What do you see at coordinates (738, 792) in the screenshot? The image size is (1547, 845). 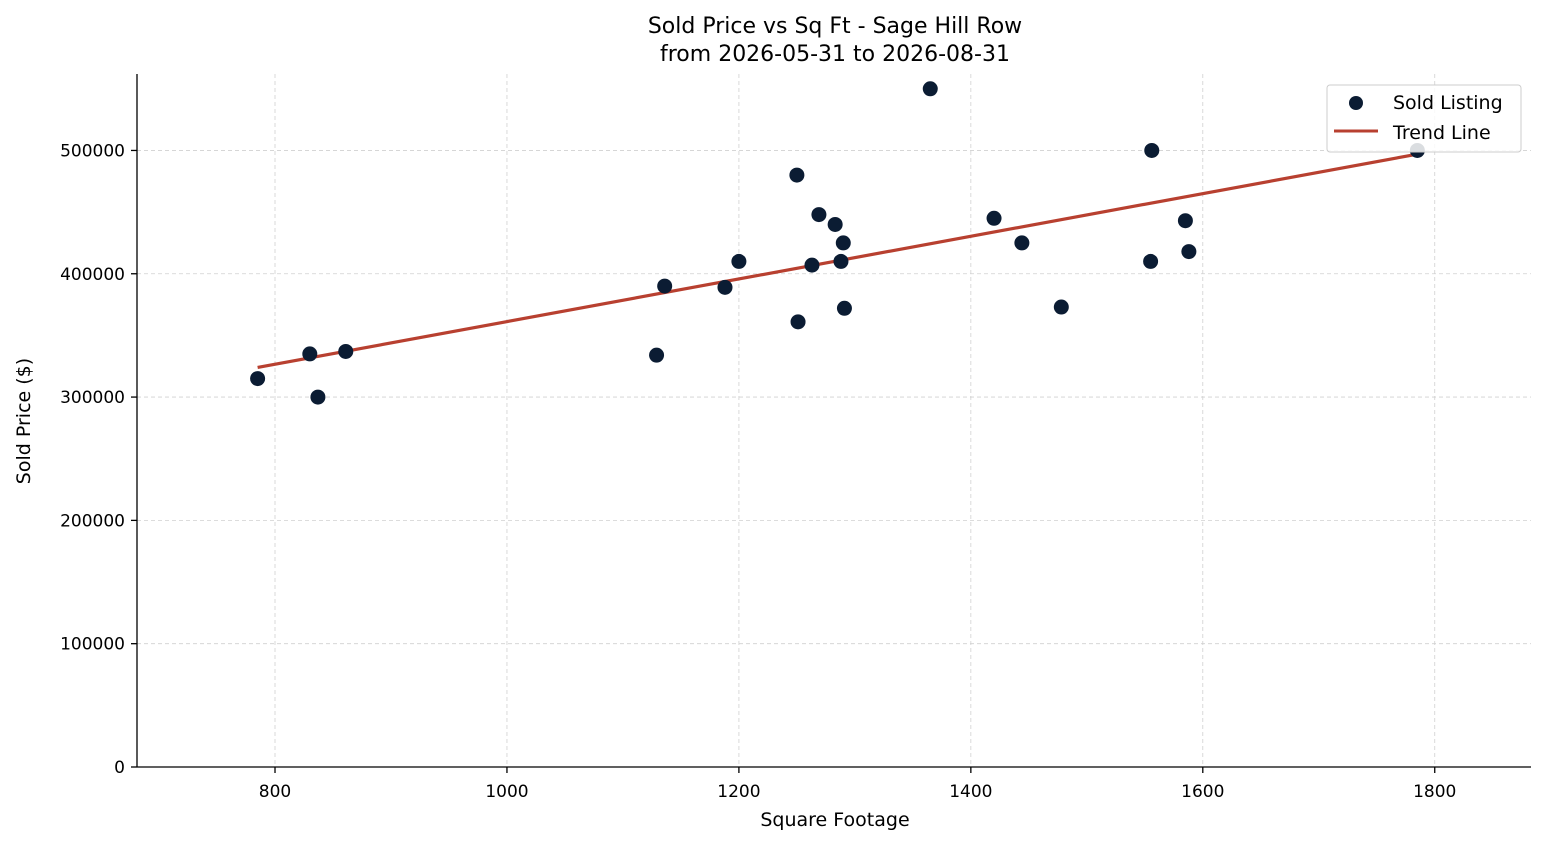 I see `x-tick-label: 1200` at bounding box center [738, 792].